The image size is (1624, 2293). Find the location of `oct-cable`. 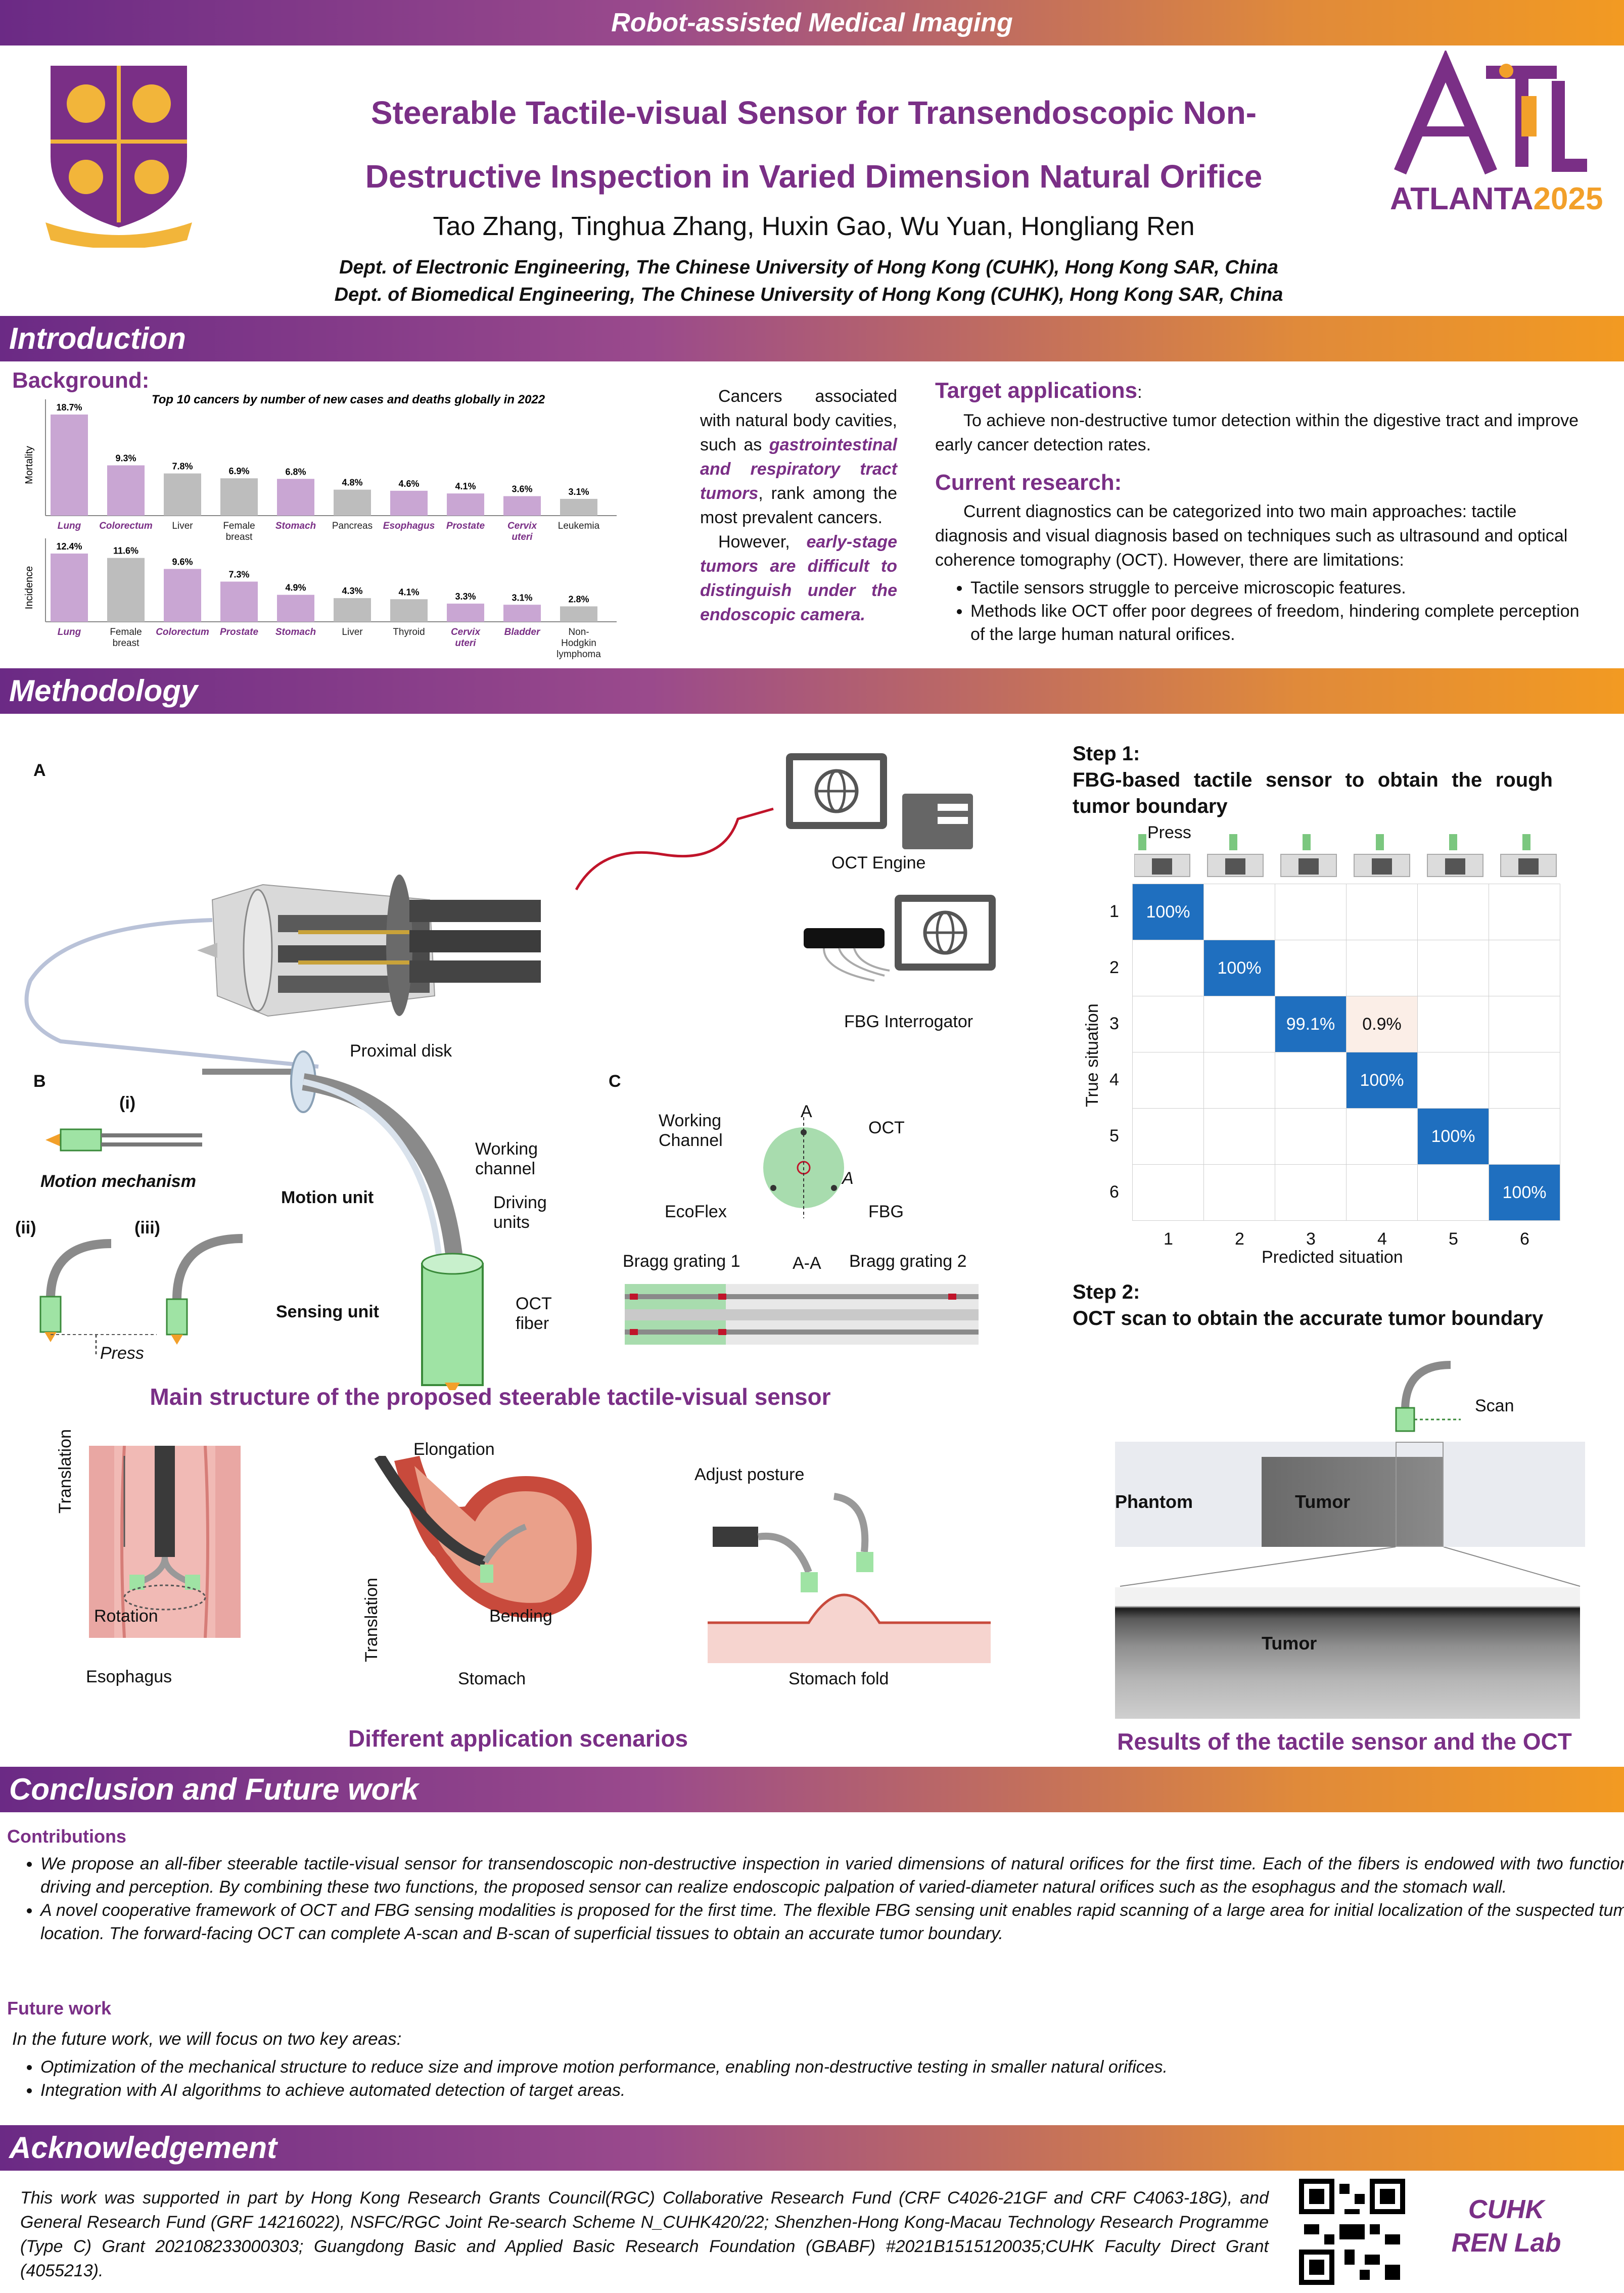

oct-cable is located at coordinates (674, 849).